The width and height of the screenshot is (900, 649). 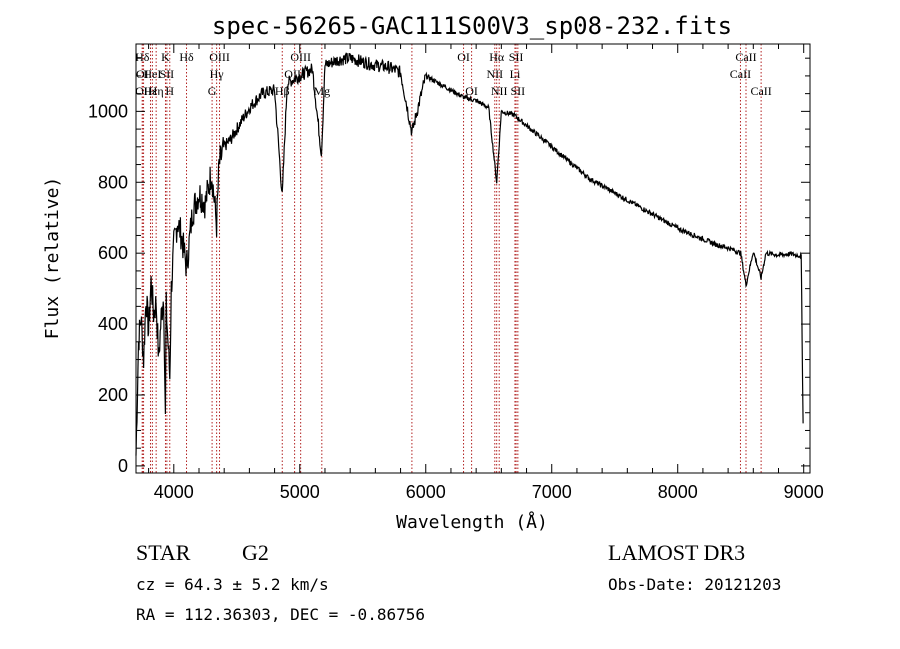 I want to click on marker-label: Li, so click(x=515, y=74).